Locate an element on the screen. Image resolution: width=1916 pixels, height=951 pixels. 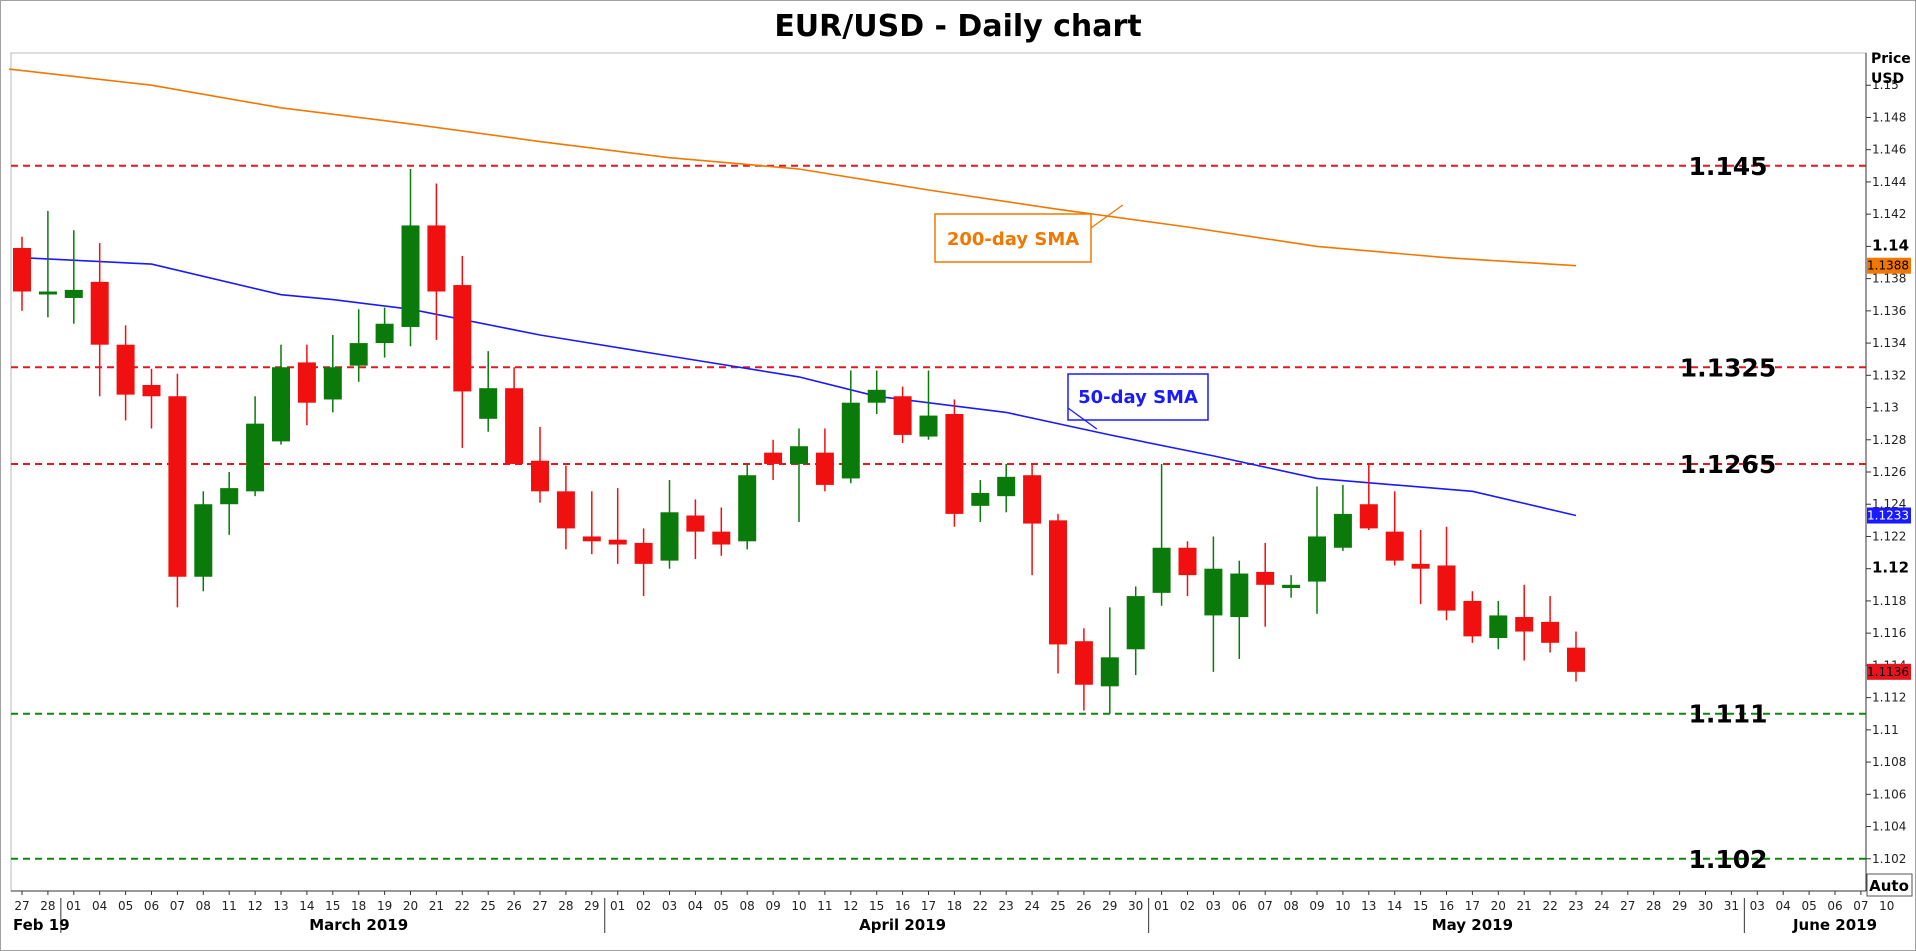
date-tick-label: 12 is located at coordinates (850, 906).